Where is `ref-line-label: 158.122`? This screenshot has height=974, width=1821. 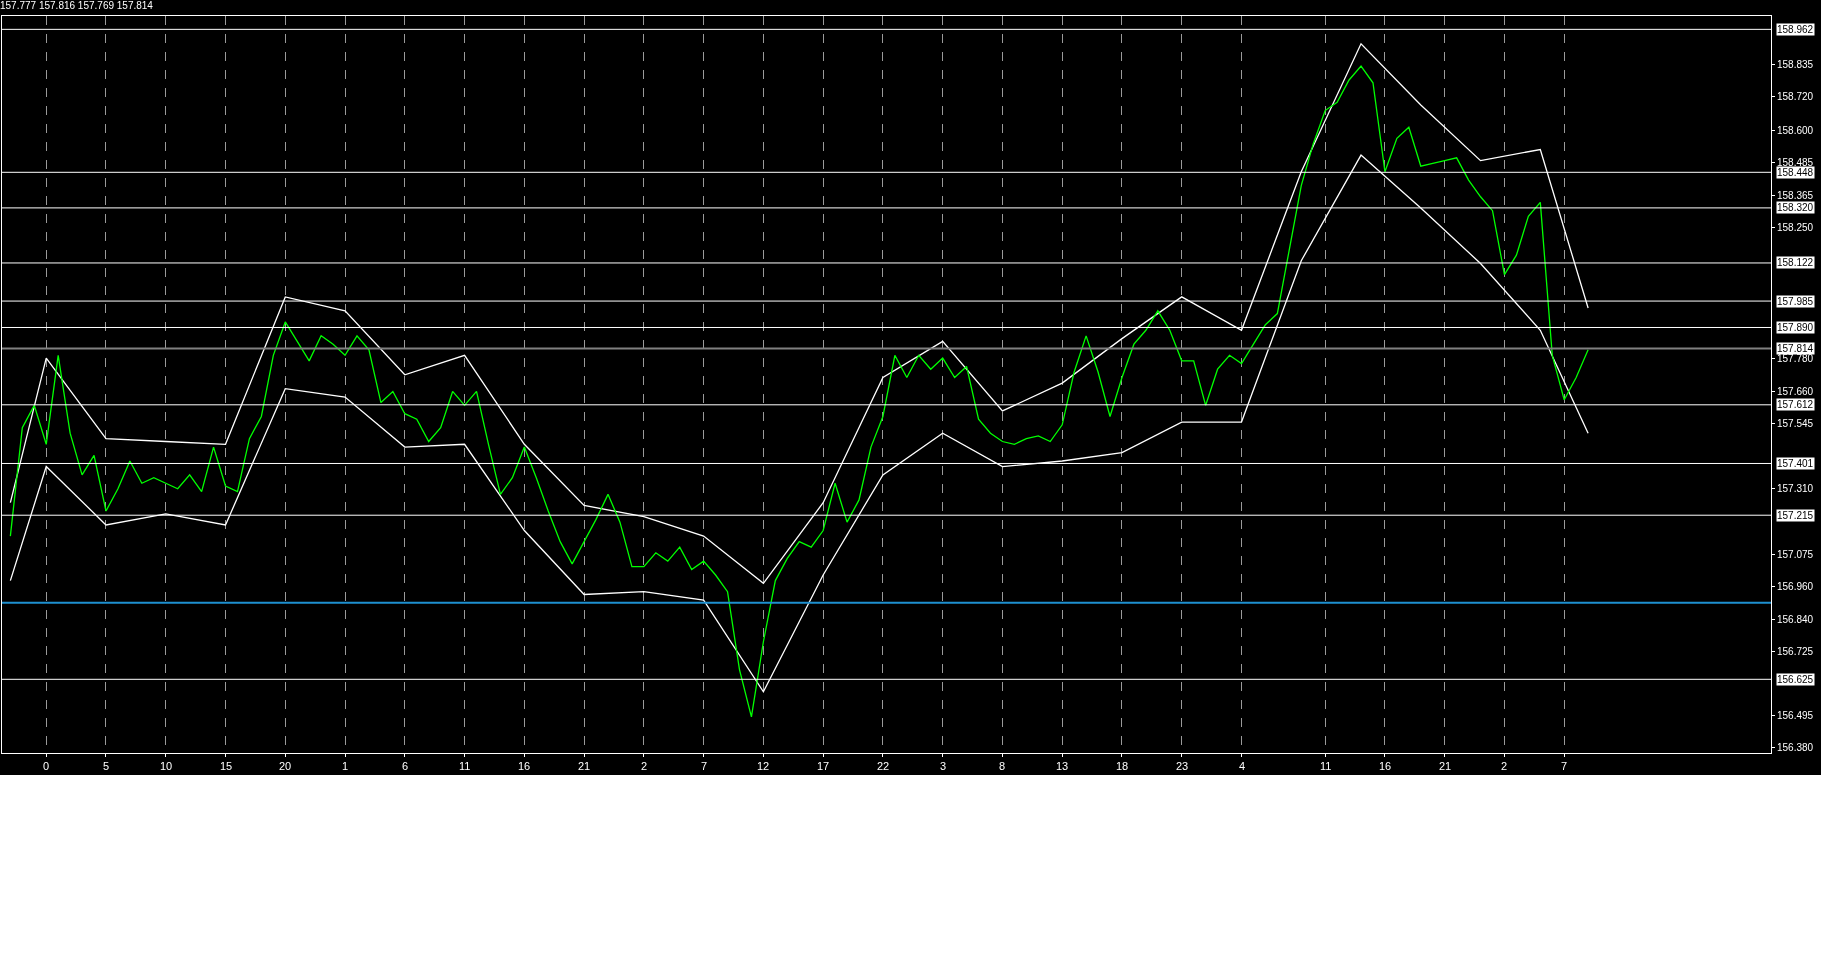
ref-line-label: 158.122 is located at coordinates (1795, 262).